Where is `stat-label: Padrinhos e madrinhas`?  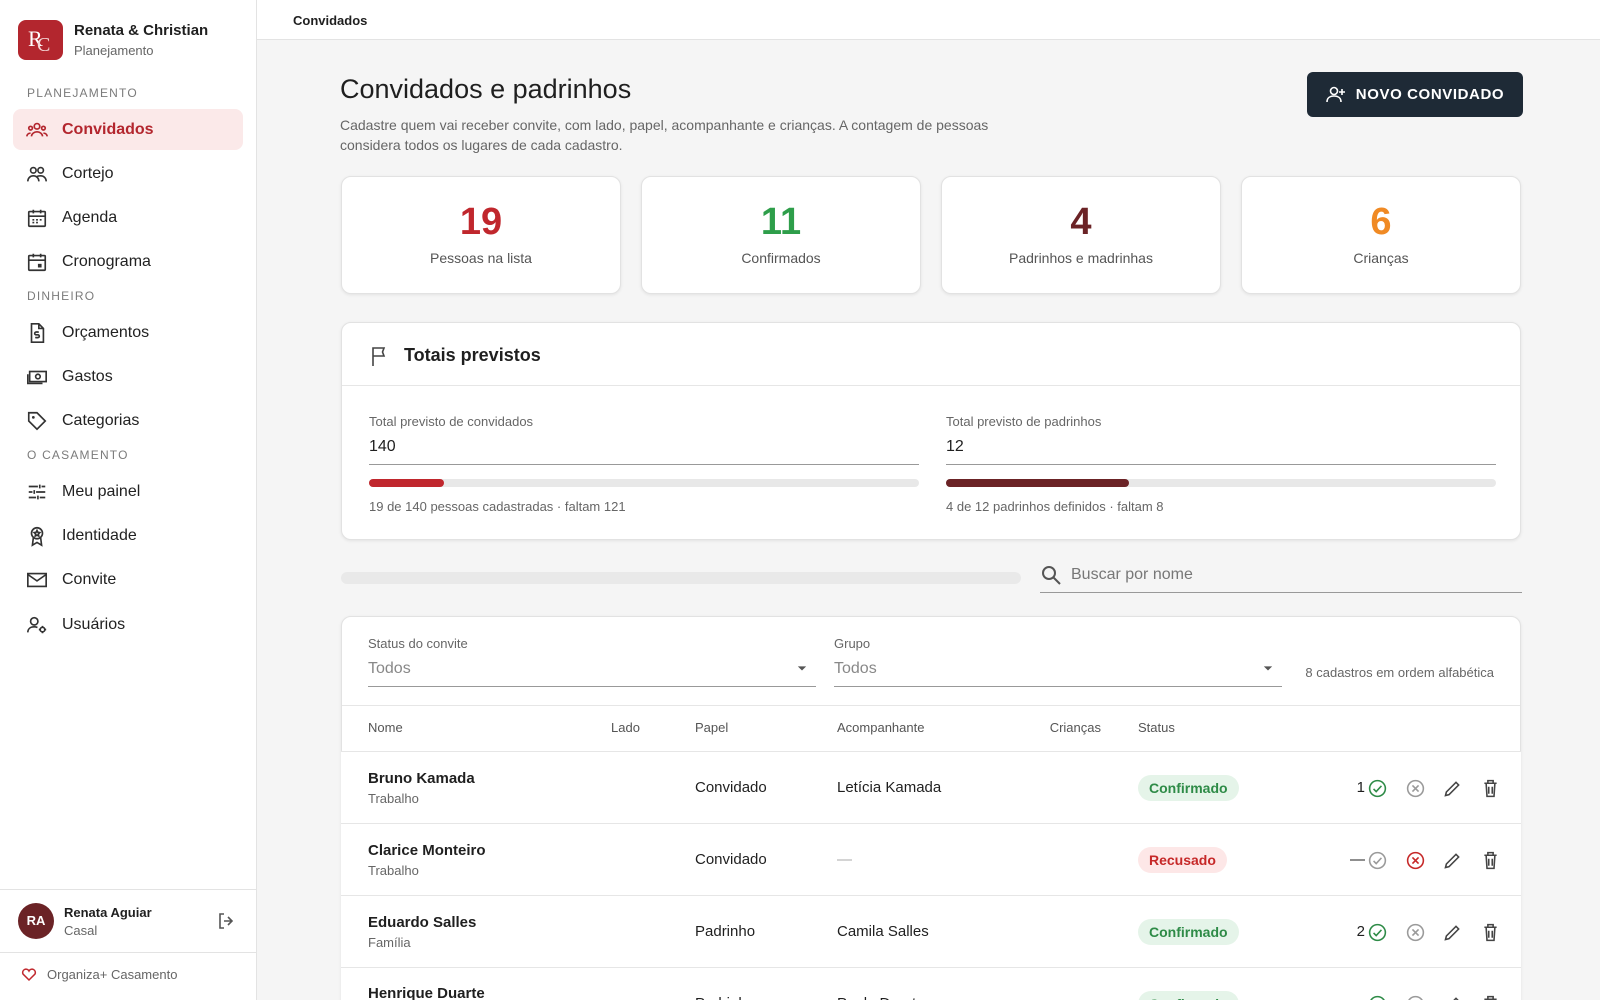 stat-label: Padrinhos e madrinhas is located at coordinates (1081, 258).